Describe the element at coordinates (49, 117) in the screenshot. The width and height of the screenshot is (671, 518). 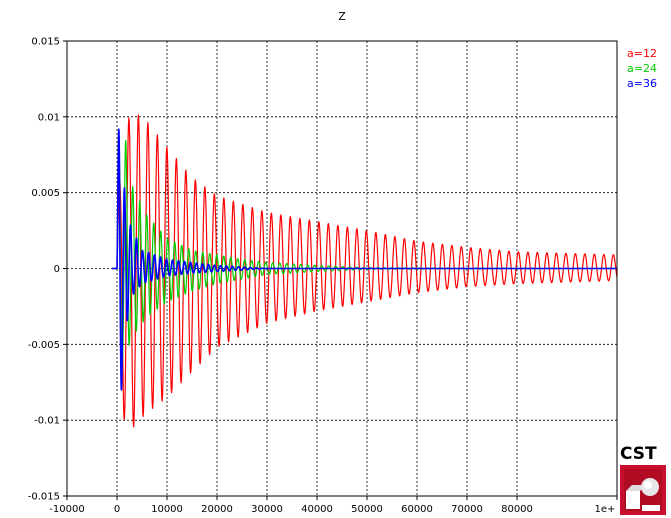
I see `y-tick-label: 0.01` at that location.